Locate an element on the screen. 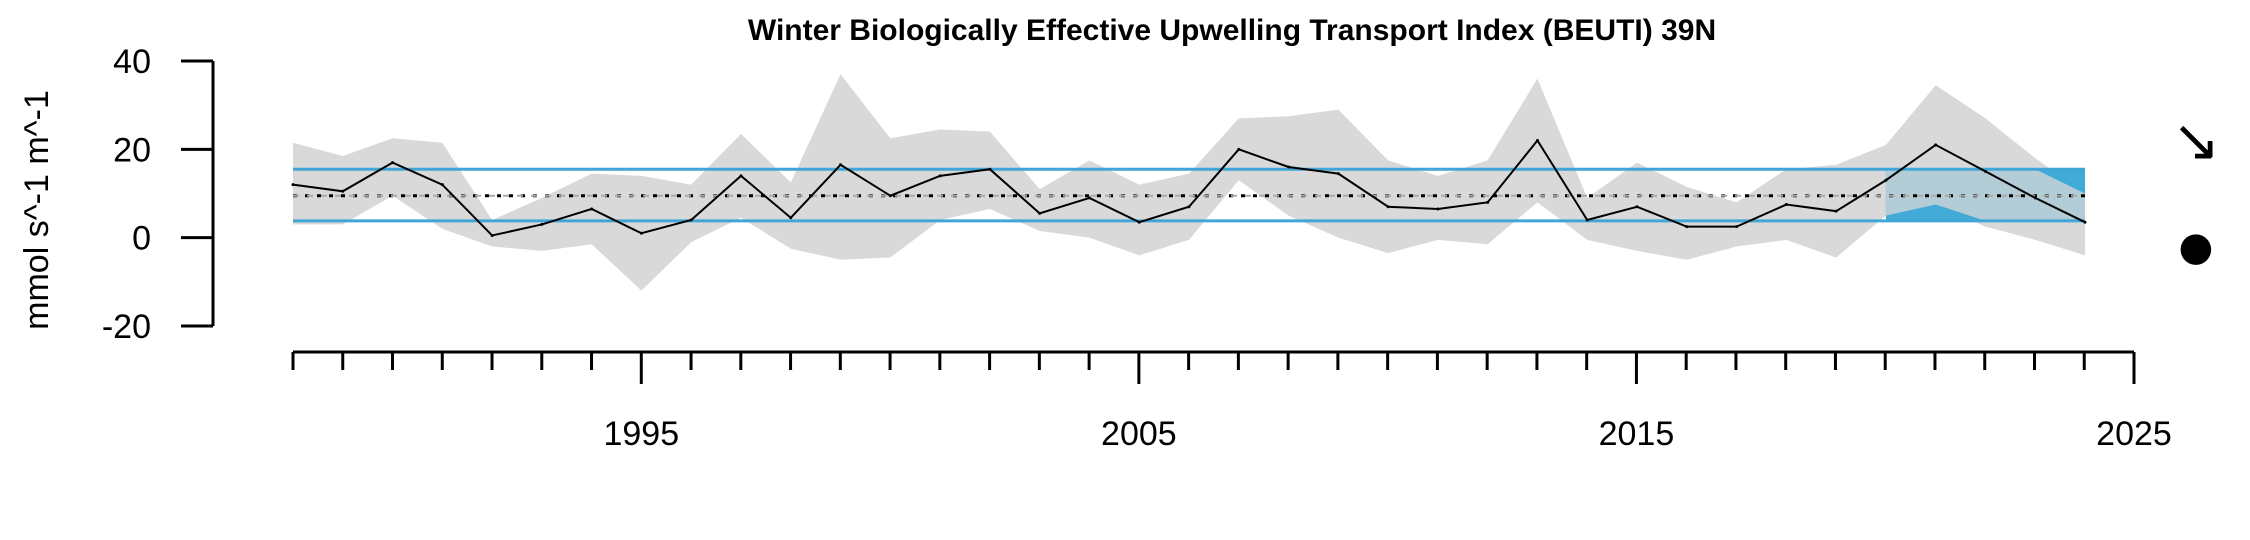 Image resolution: width=2250 pixels, height=540 pixels. reference-lines-layer is located at coordinates (1189, 195).